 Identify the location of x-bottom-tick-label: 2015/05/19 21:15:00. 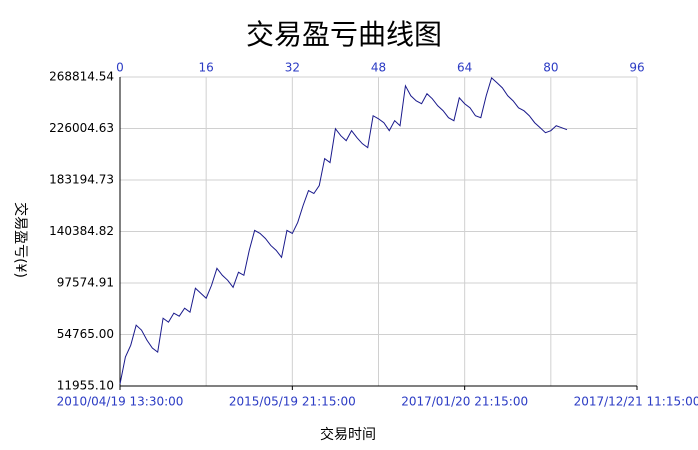
(292, 402).